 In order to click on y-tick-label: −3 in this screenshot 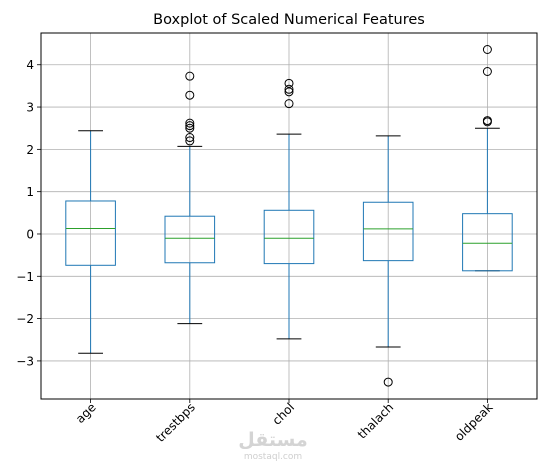, I will do `click(25, 361)`.